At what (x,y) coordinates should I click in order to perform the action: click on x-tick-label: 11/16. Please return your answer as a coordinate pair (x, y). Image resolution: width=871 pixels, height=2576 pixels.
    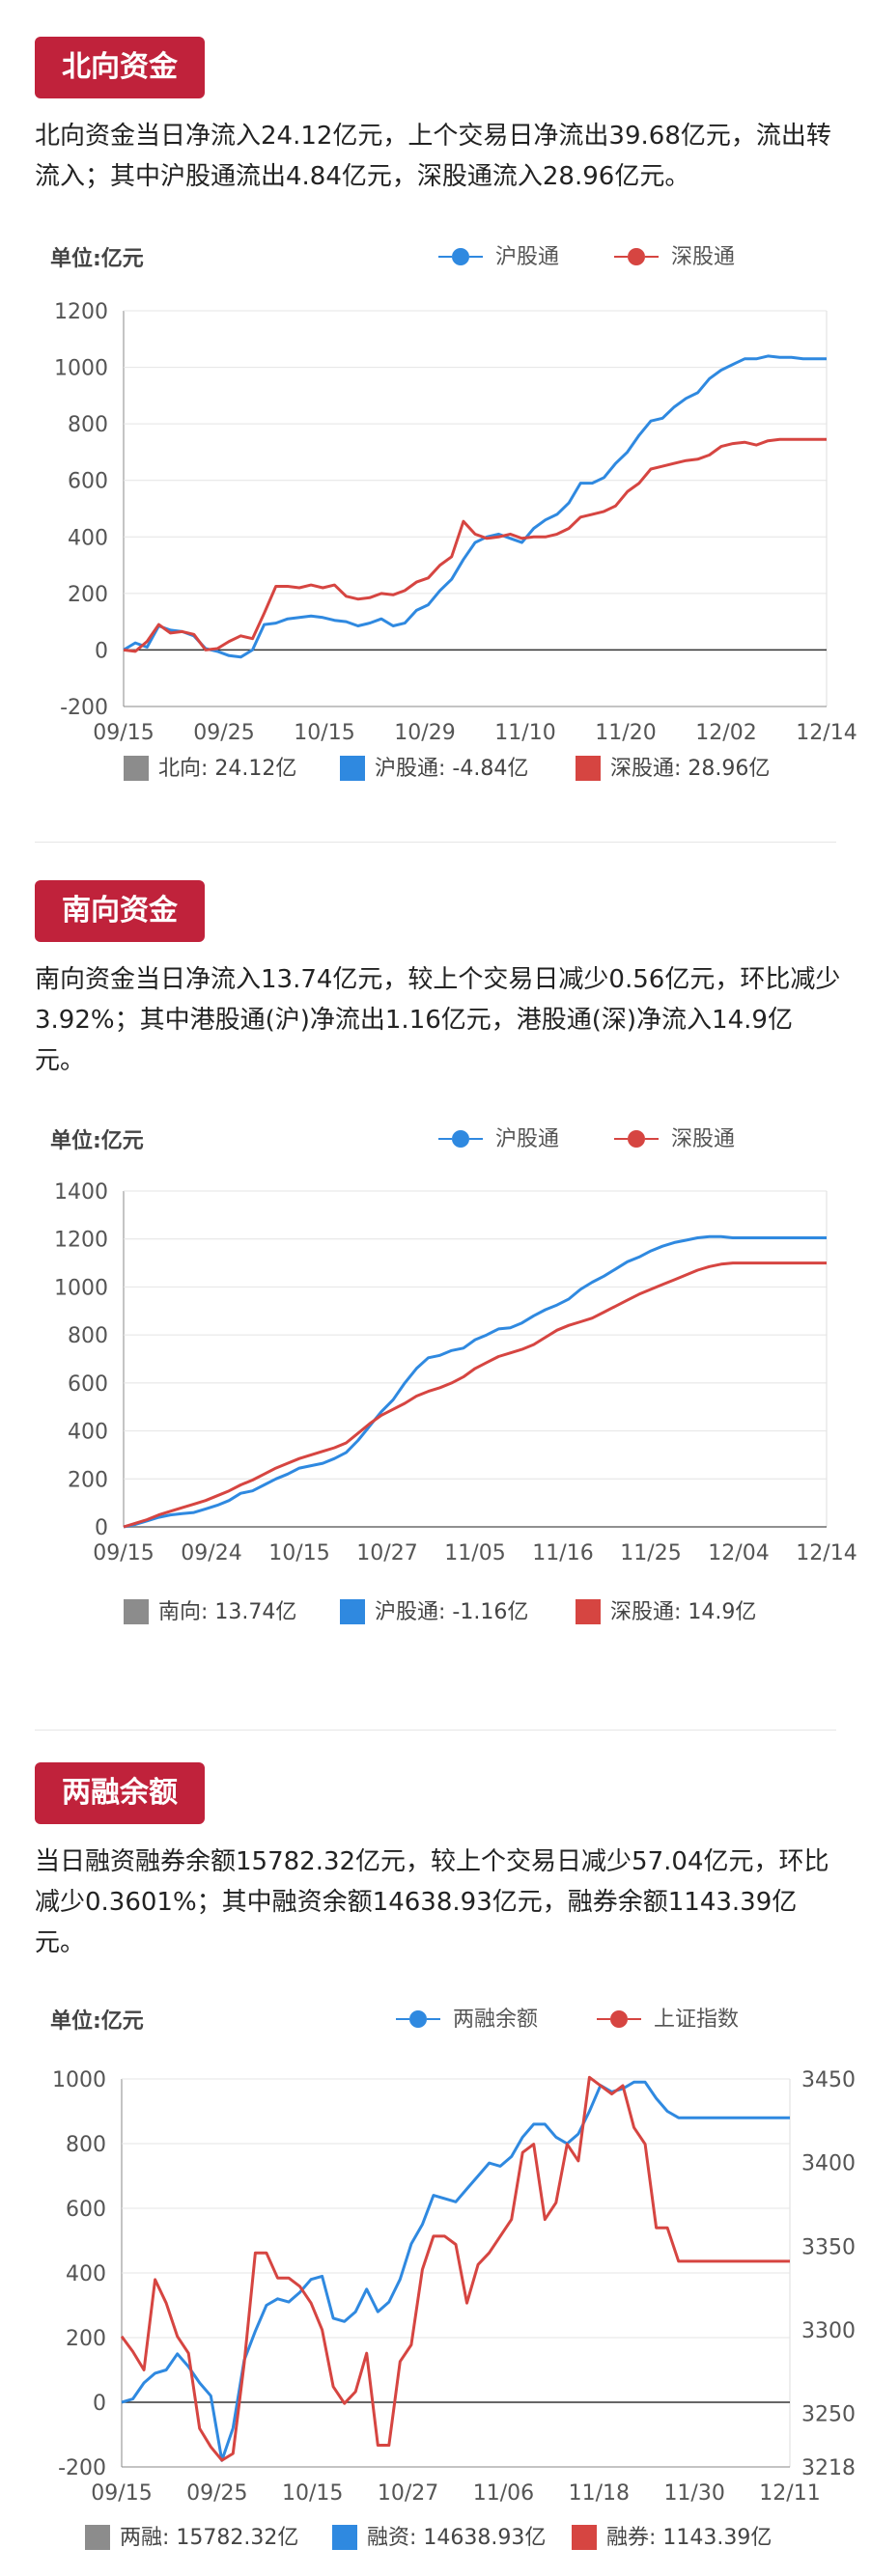
    Looking at the image, I should click on (562, 1553).